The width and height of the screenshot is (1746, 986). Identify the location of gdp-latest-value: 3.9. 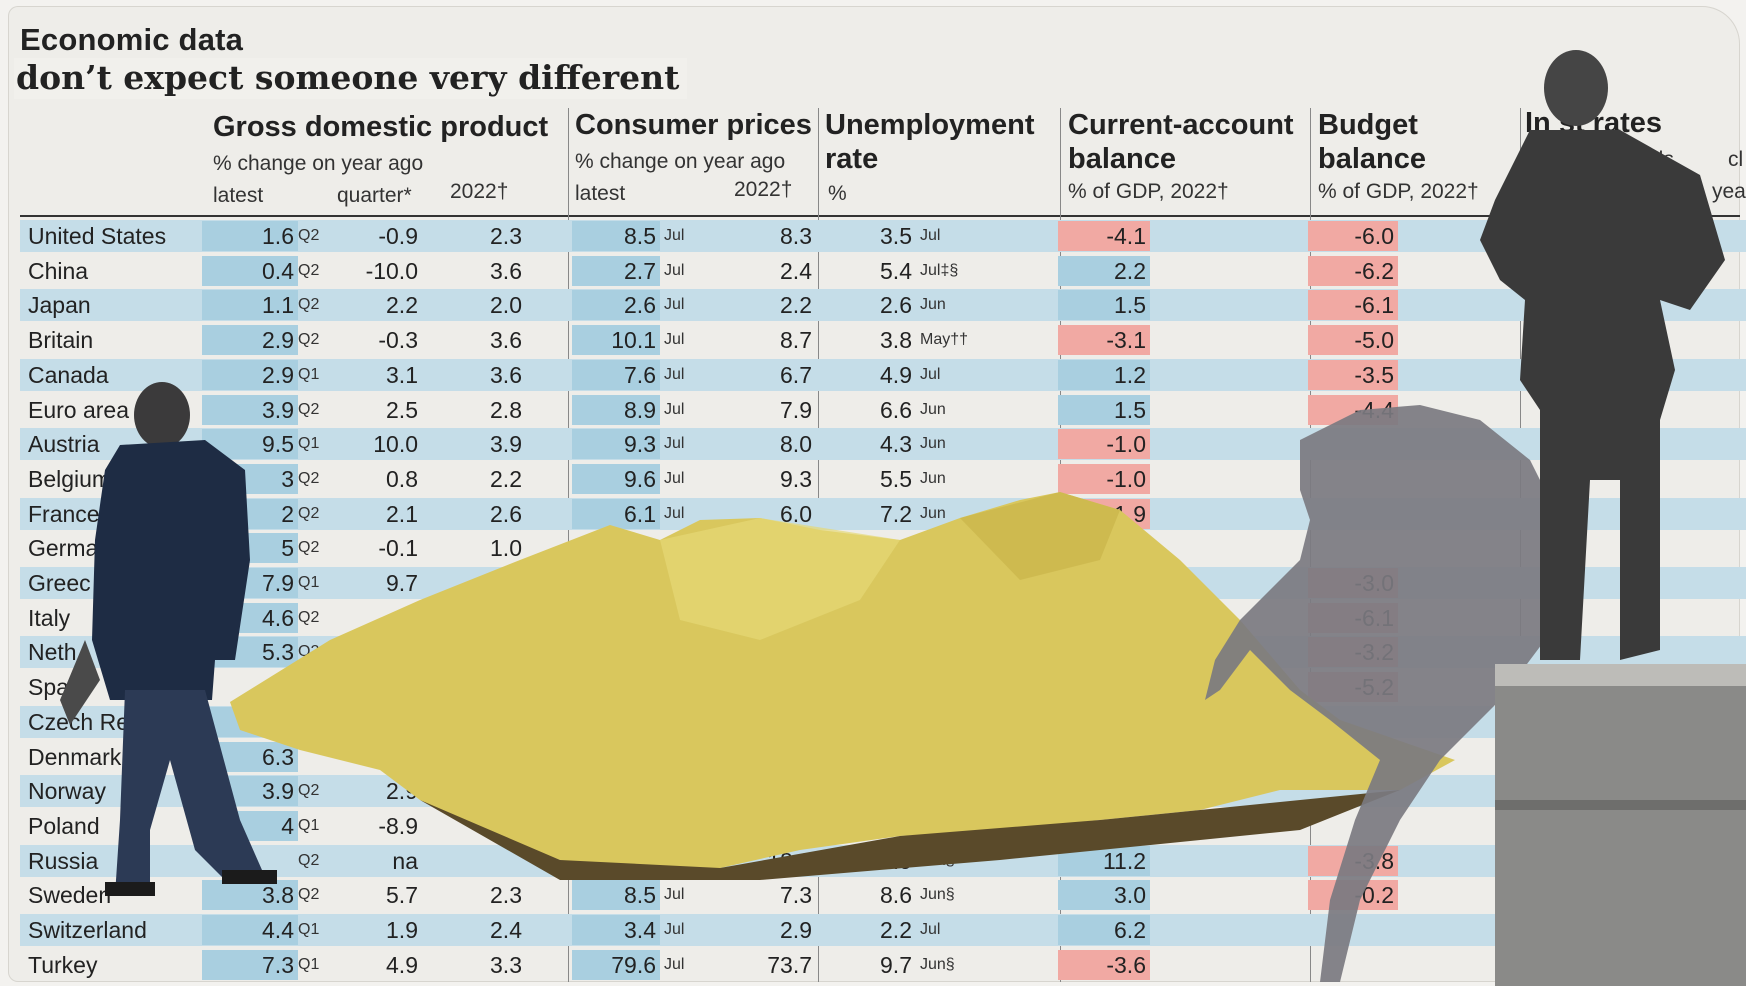
(278, 409).